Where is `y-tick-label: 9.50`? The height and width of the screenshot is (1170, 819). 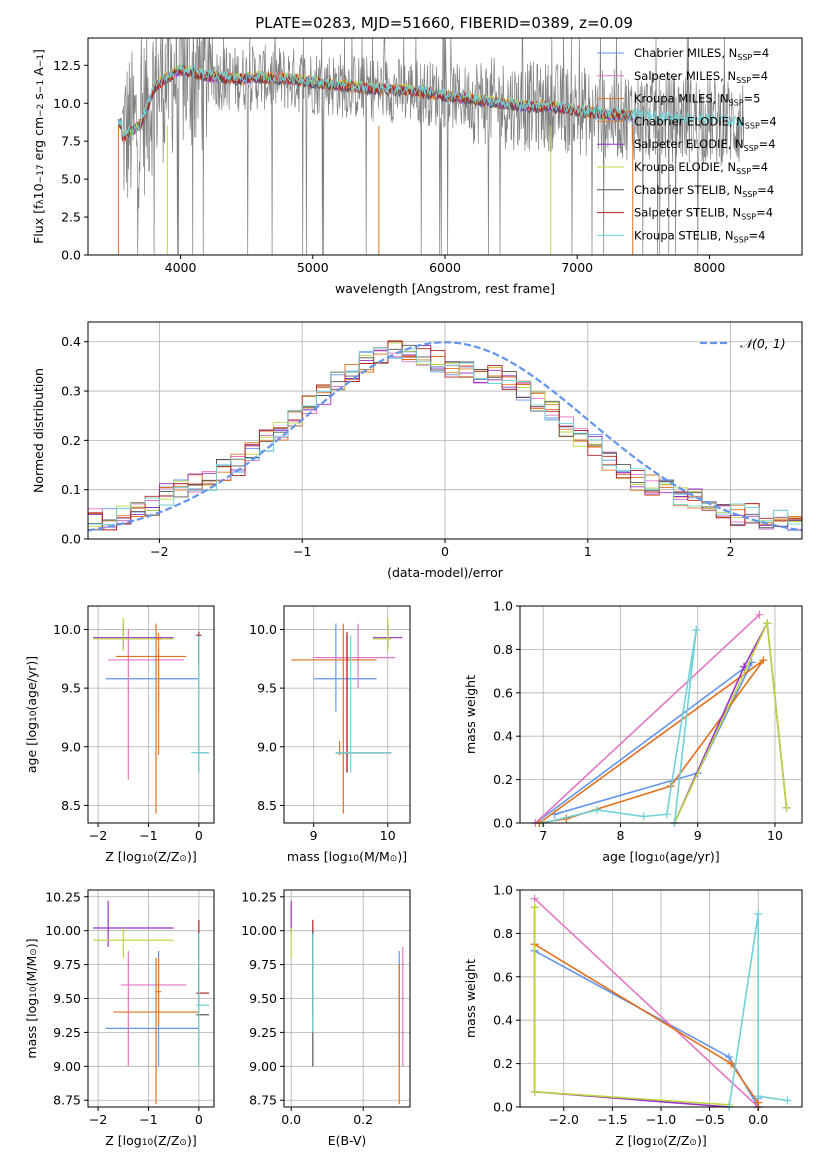
y-tick-label: 9.50 is located at coordinates (263, 998).